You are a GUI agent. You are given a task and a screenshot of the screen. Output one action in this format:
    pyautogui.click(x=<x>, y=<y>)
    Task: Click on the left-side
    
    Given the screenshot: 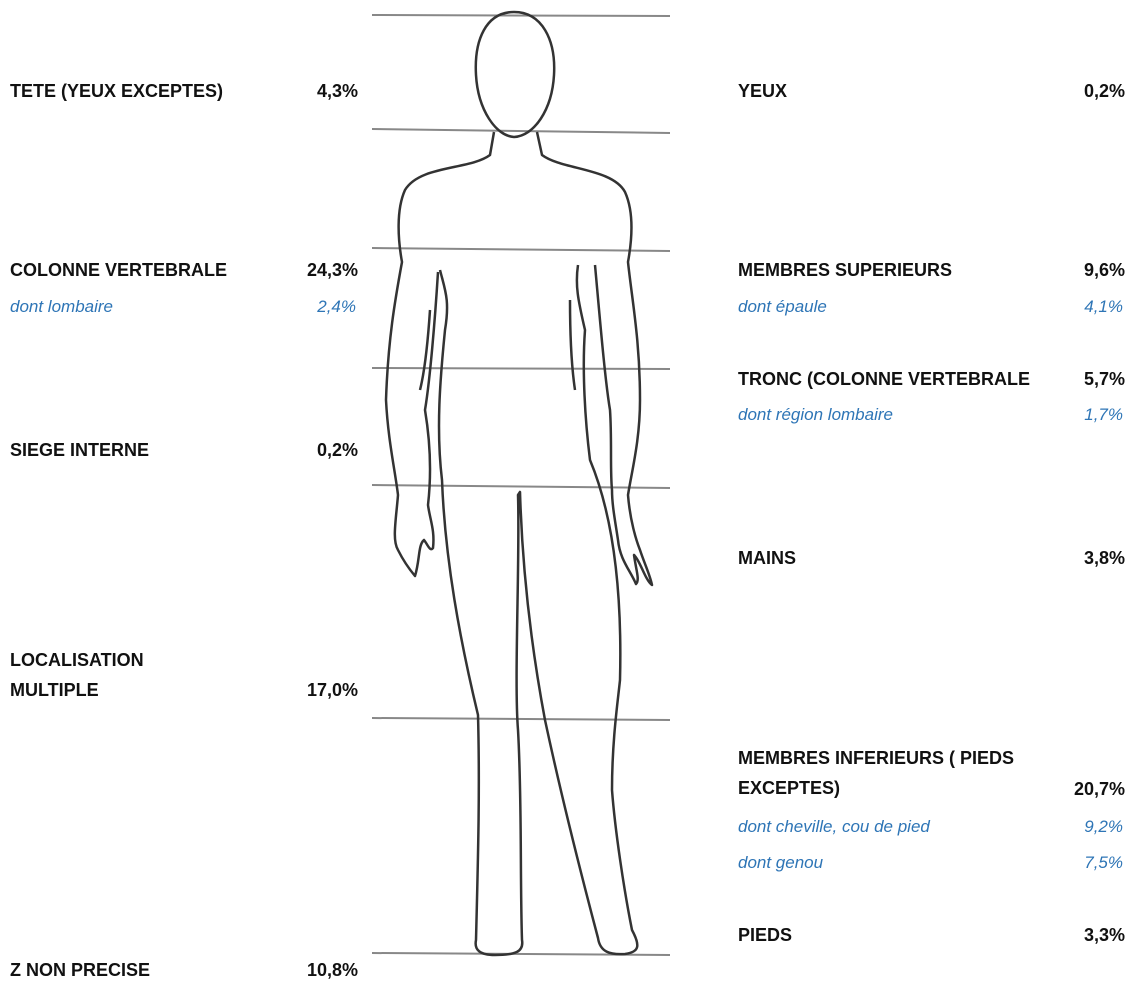 What is the action you would take?
    pyautogui.click(x=440, y=354)
    